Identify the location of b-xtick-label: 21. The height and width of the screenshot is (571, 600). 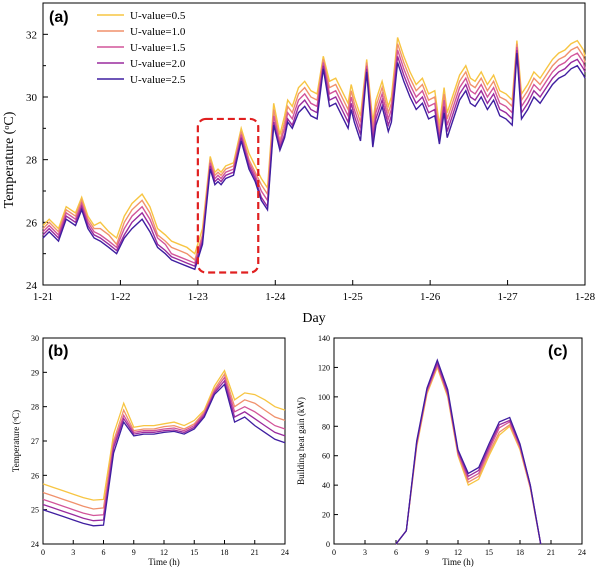
(255, 552).